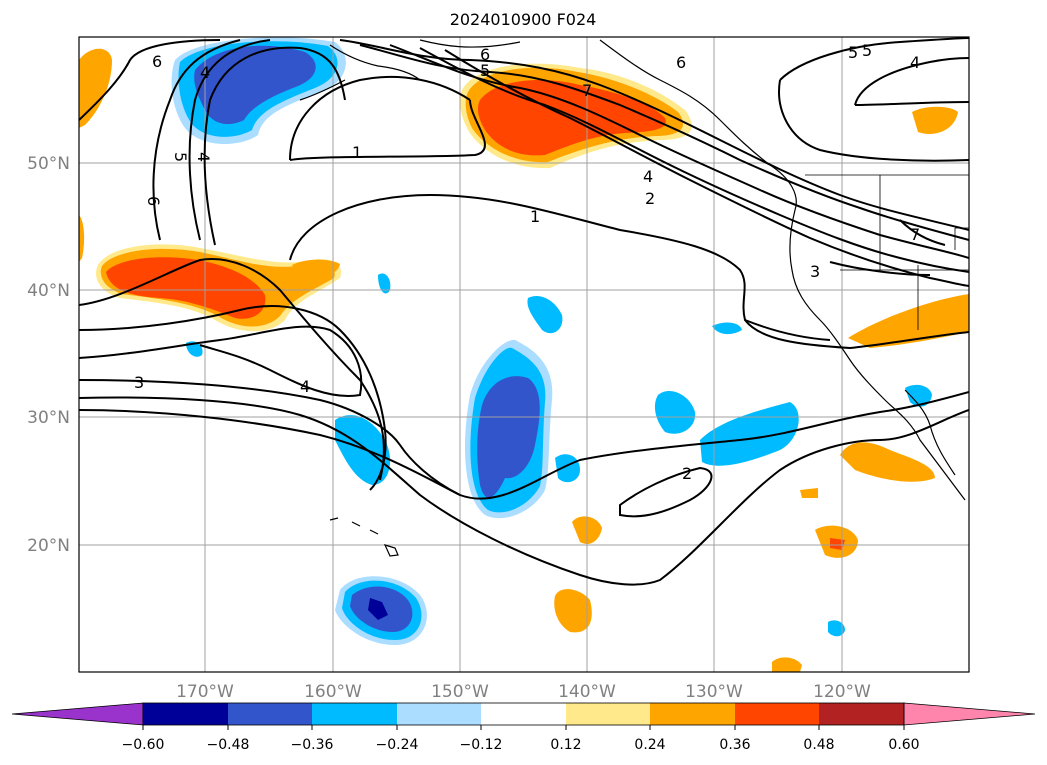 The height and width of the screenshot is (765, 1047). What do you see at coordinates (48, 546) in the screenshot?
I see `lat-label-20n: 20°N` at bounding box center [48, 546].